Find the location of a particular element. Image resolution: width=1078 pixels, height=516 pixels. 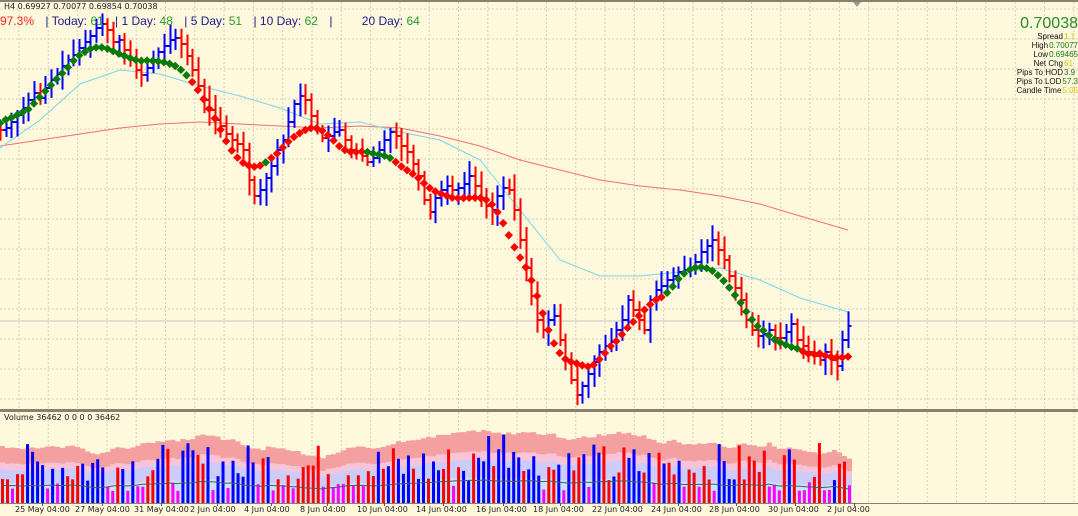

time-axis-label: 24 Jun 04:00 is located at coordinates (676, 509).